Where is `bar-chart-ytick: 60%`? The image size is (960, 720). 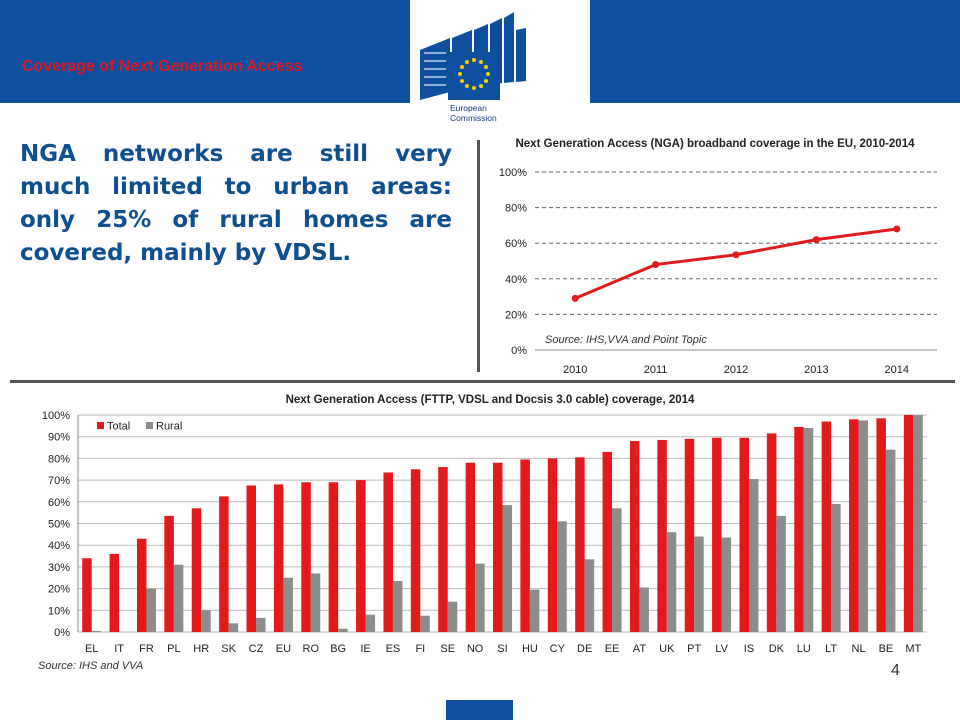 bar-chart-ytick: 60% is located at coordinates (59, 503).